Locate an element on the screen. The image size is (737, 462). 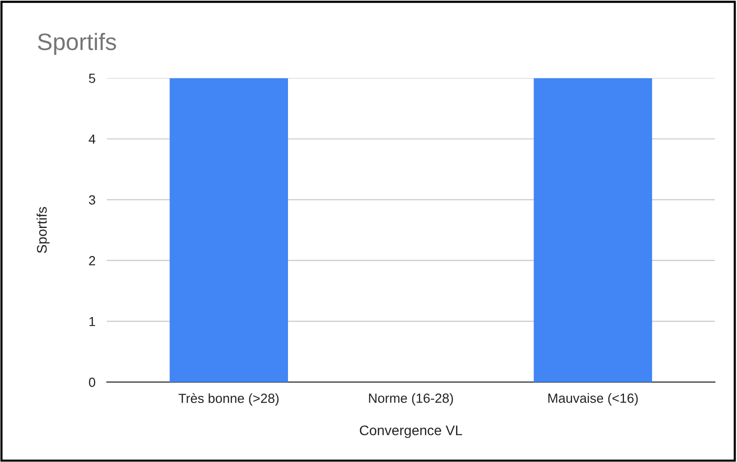
chart-title: Sportifs is located at coordinates (77, 43).